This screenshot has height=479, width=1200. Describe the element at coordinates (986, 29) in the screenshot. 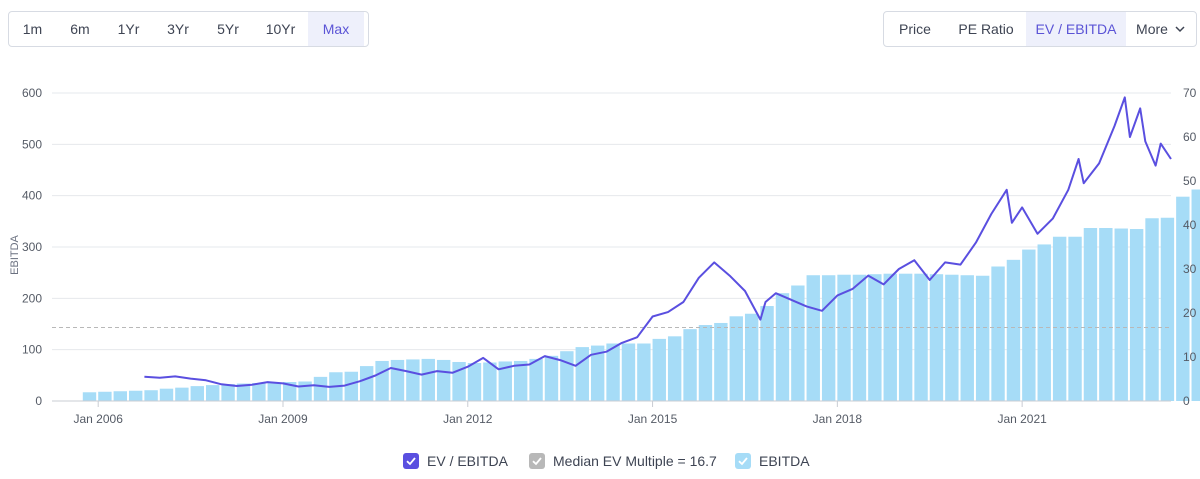

I see `metric-tab-pe-ratio: PE Ratio` at that location.